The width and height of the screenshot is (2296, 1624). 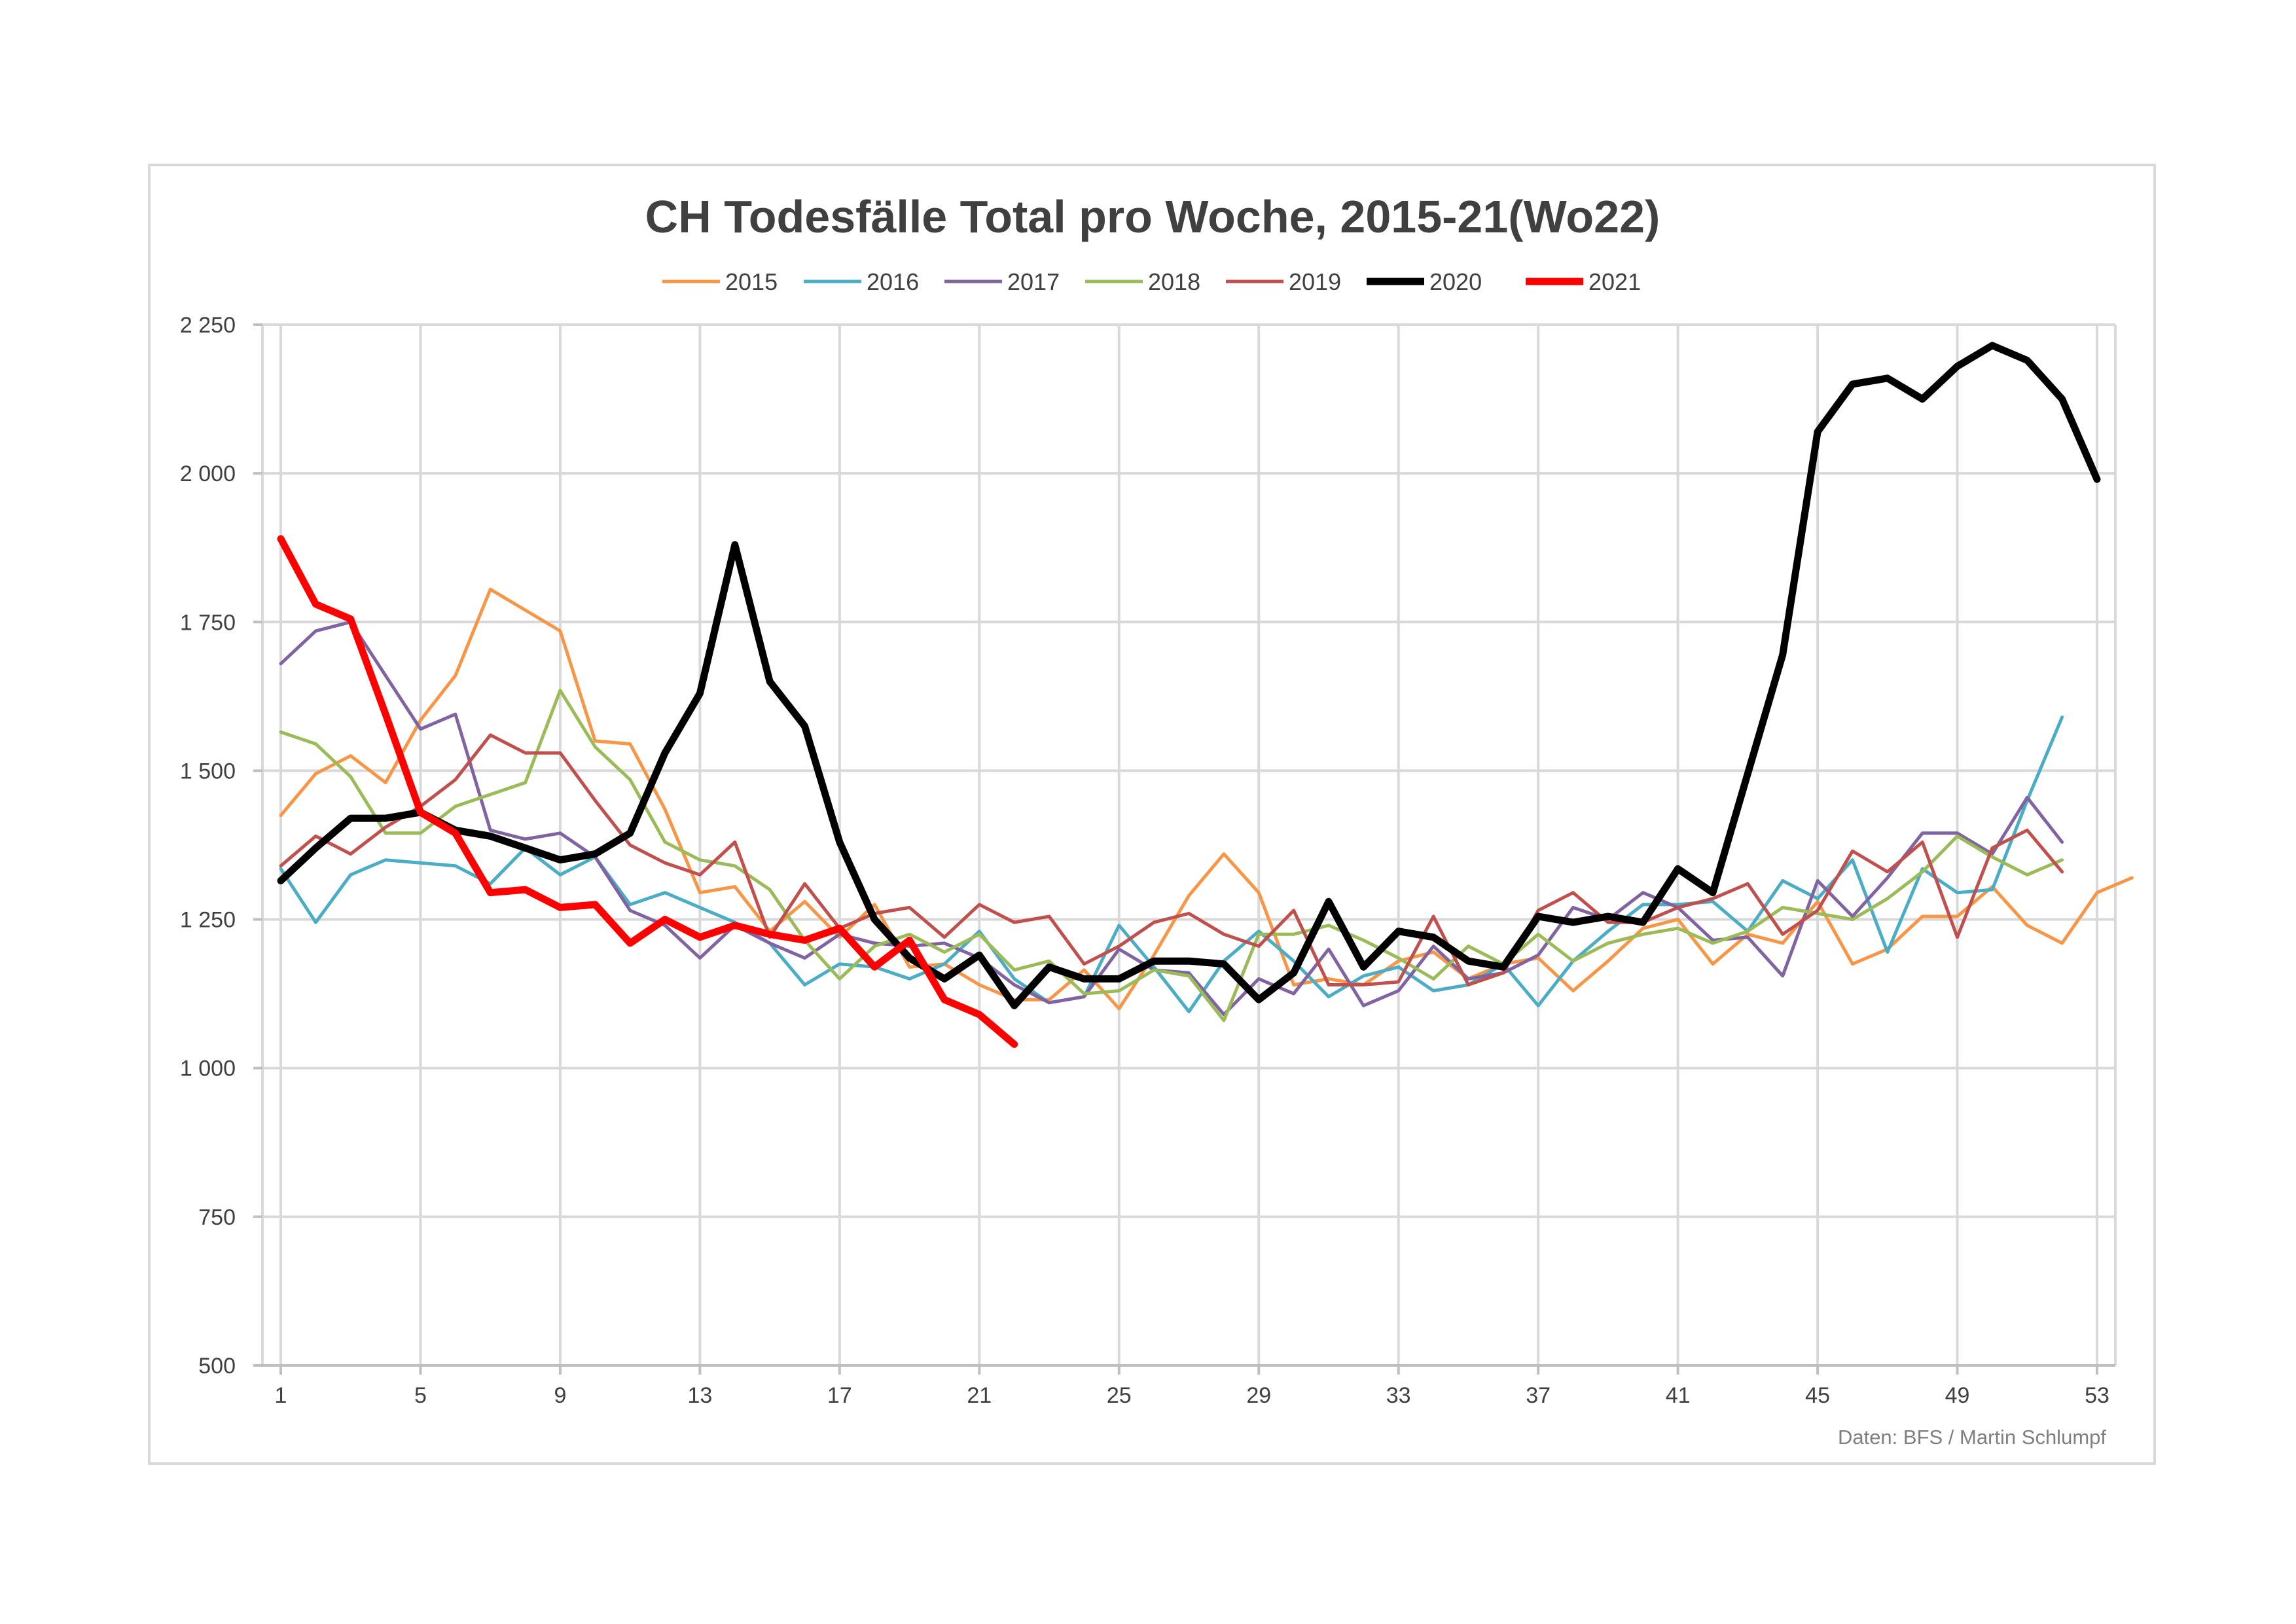 What do you see at coordinates (699, 1396) in the screenshot?
I see `x-tick-label: 13` at bounding box center [699, 1396].